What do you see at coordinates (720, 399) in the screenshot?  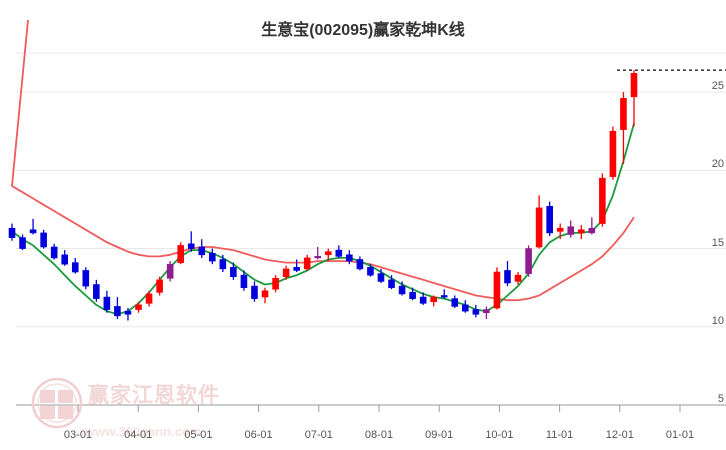 I see `ytick-label-5: 5` at bounding box center [720, 399].